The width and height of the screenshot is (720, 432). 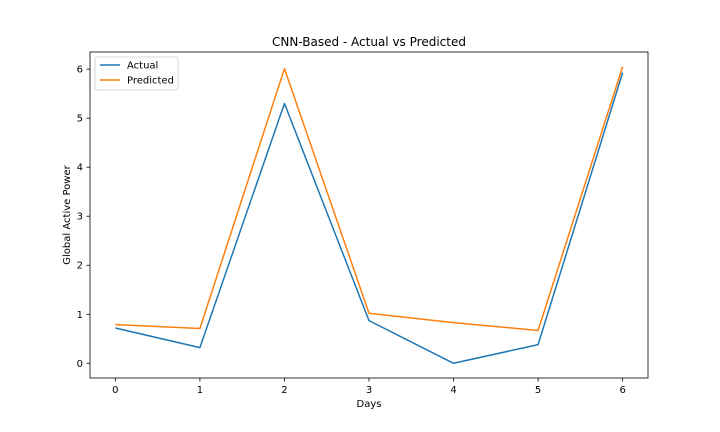 I want to click on y-axis-label: Global Active Power, so click(x=67, y=214).